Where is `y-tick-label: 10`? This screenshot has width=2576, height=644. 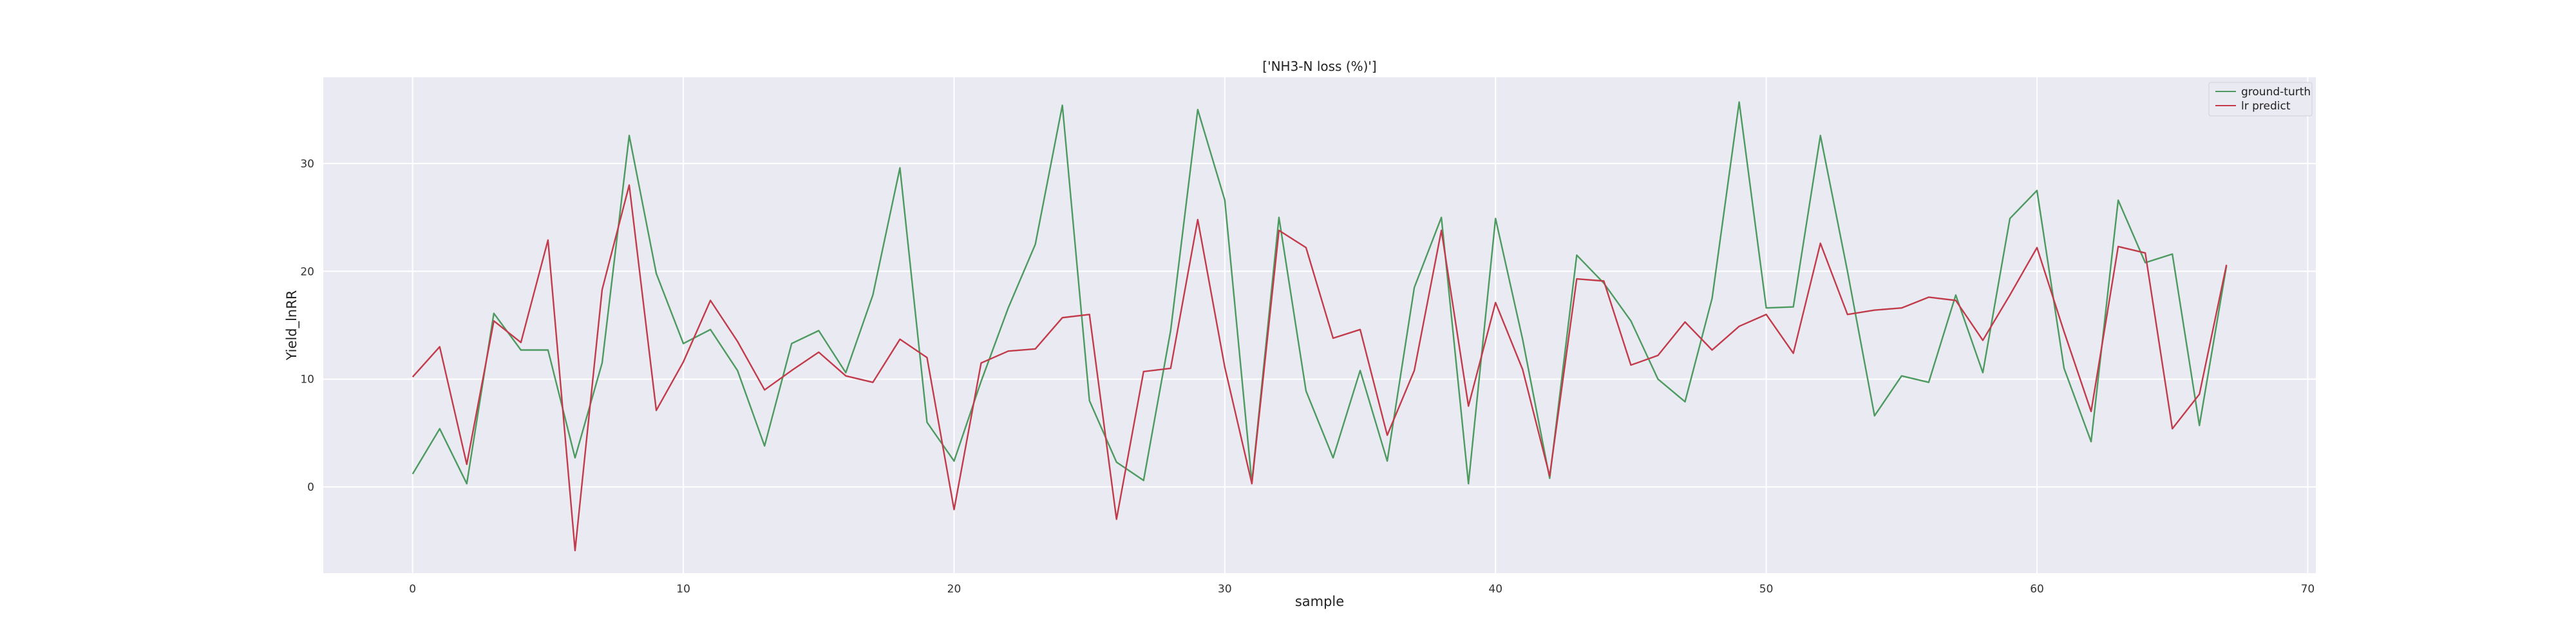
y-tick-label: 10 is located at coordinates (307, 380).